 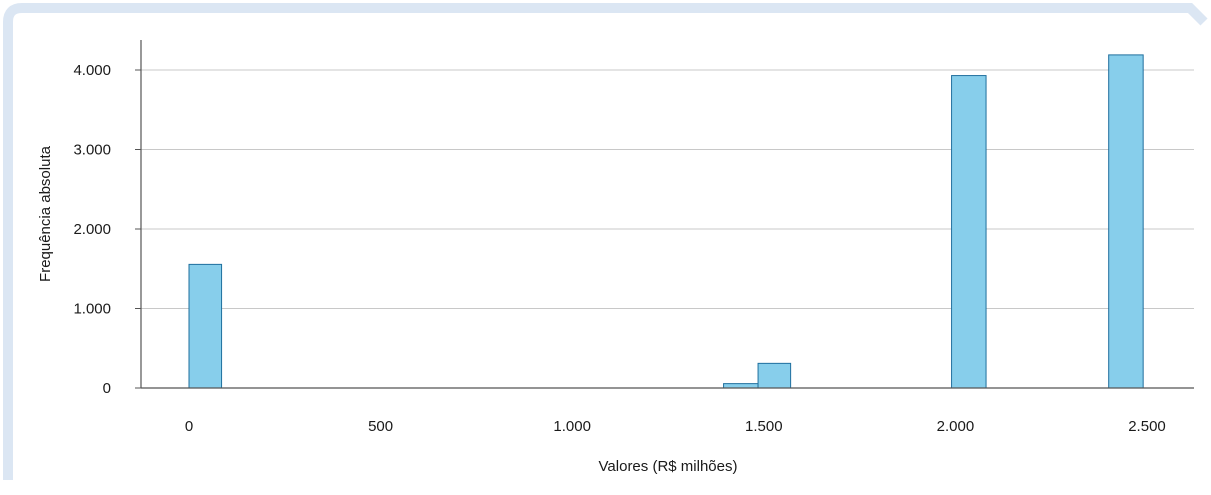 I want to click on x-tick-label-4: 2.000, so click(x=956, y=426).